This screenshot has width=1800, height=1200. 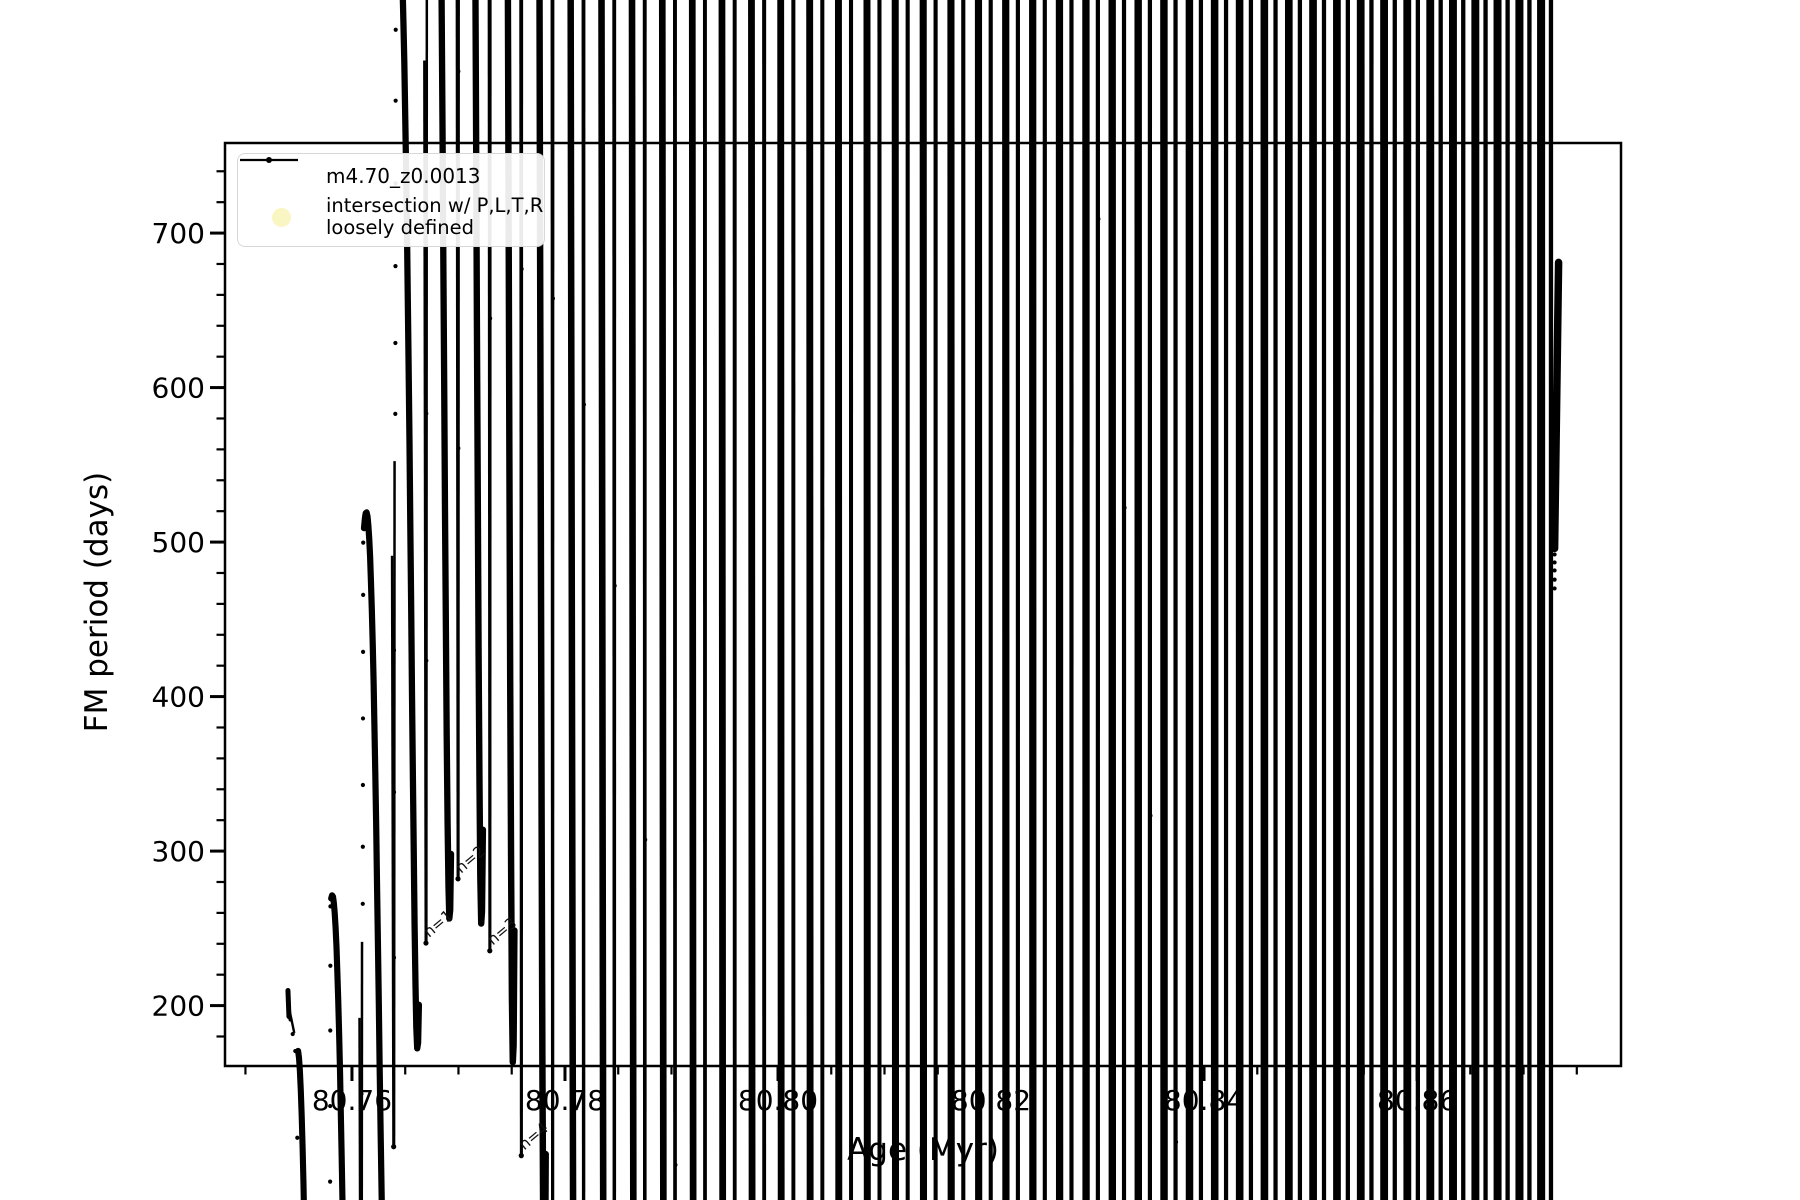 I want to click on y-tick-label: 700, so click(x=178, y=233).